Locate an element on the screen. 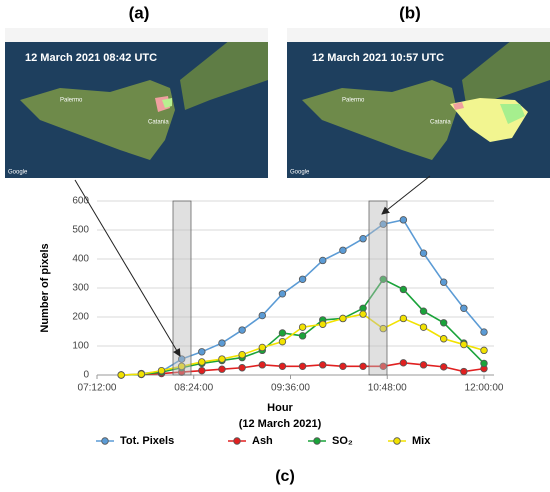 Image resolution: width=550 pixels, height=492 pixels. map-a is located at coordinates (136, 103).